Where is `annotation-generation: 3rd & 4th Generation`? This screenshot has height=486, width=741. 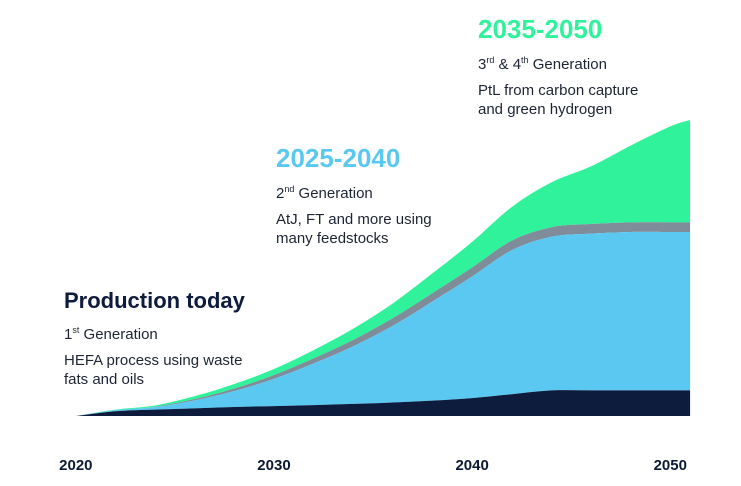
annotation-generation: 3rd & 4th Generation is located at coordinates (558, 64).